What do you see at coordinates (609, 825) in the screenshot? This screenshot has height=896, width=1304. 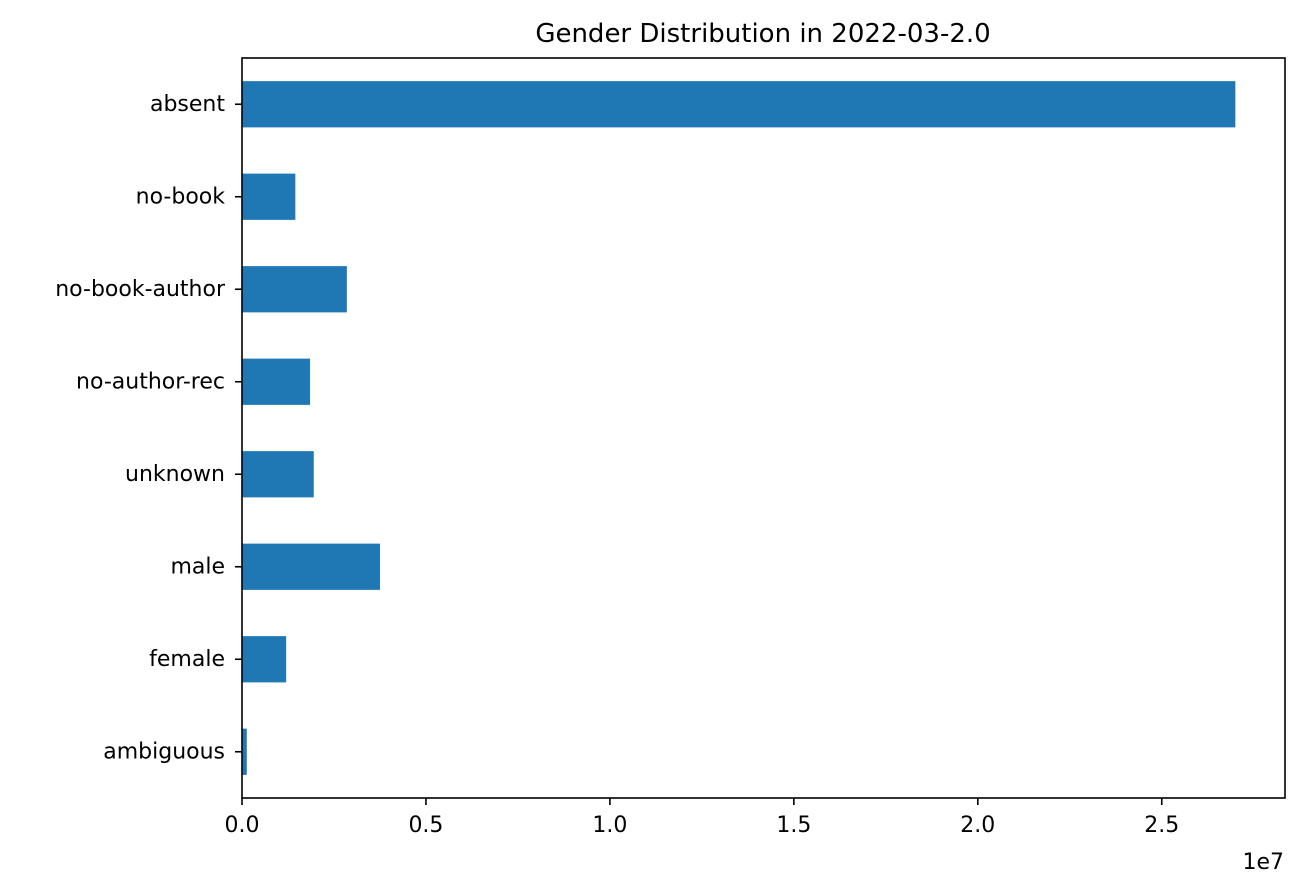 I see `x-tick-label: 1.0` at bounding box center [609, 825].